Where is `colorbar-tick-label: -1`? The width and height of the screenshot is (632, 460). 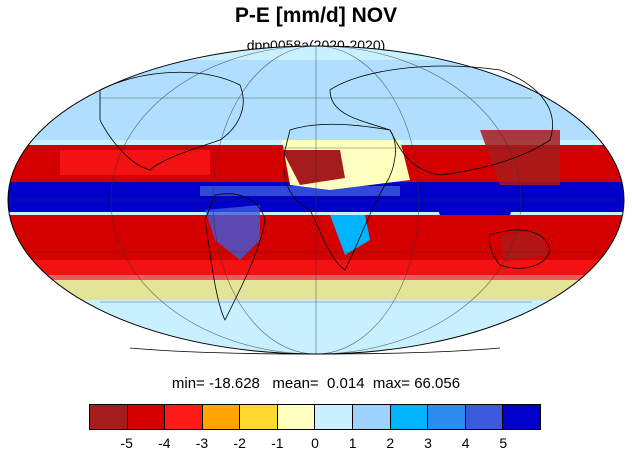
colorbar-tick-label: -1 is located at coordinates (277, 443).